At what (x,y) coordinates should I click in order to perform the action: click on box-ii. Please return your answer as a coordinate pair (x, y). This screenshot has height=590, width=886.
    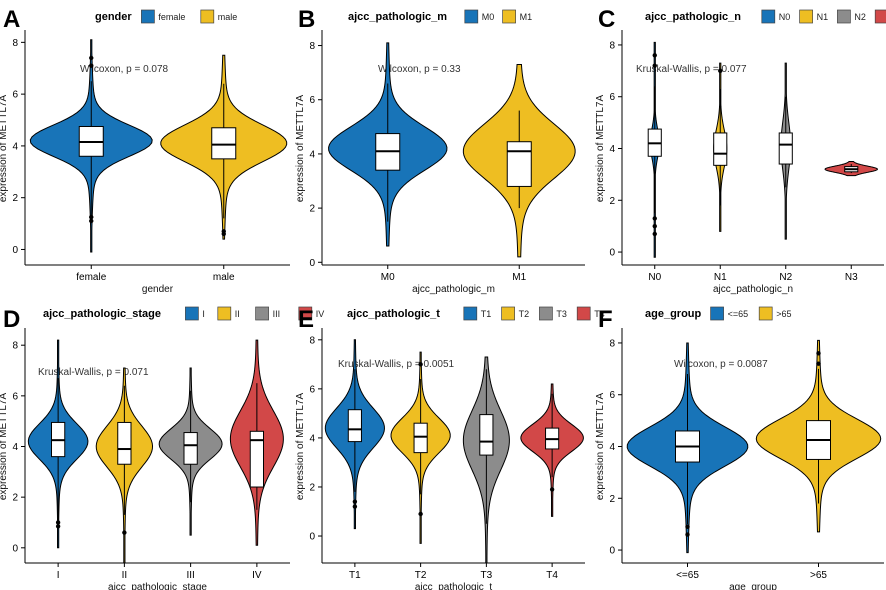
    Looking at the image, I should click on (124, 443).